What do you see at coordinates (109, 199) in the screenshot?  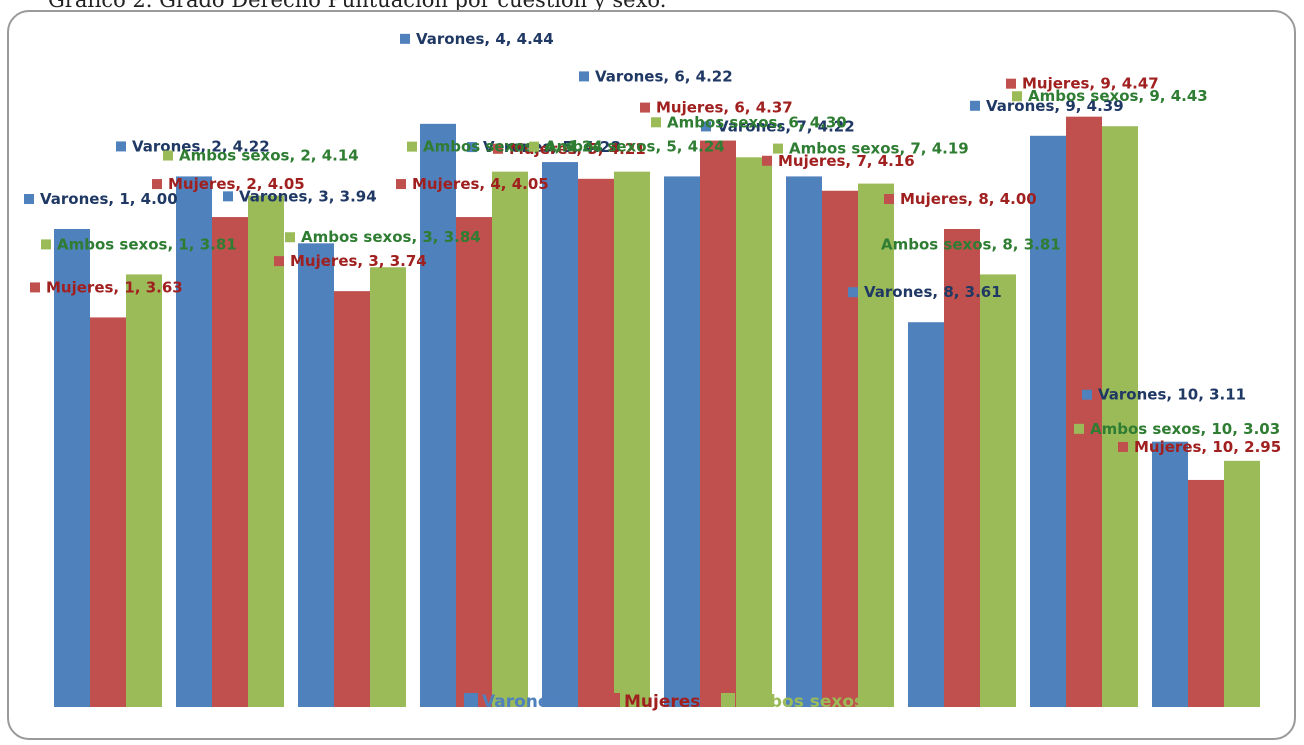 I see `data-label: Varones, 1, 4.00` at bounding box center [109, 199].